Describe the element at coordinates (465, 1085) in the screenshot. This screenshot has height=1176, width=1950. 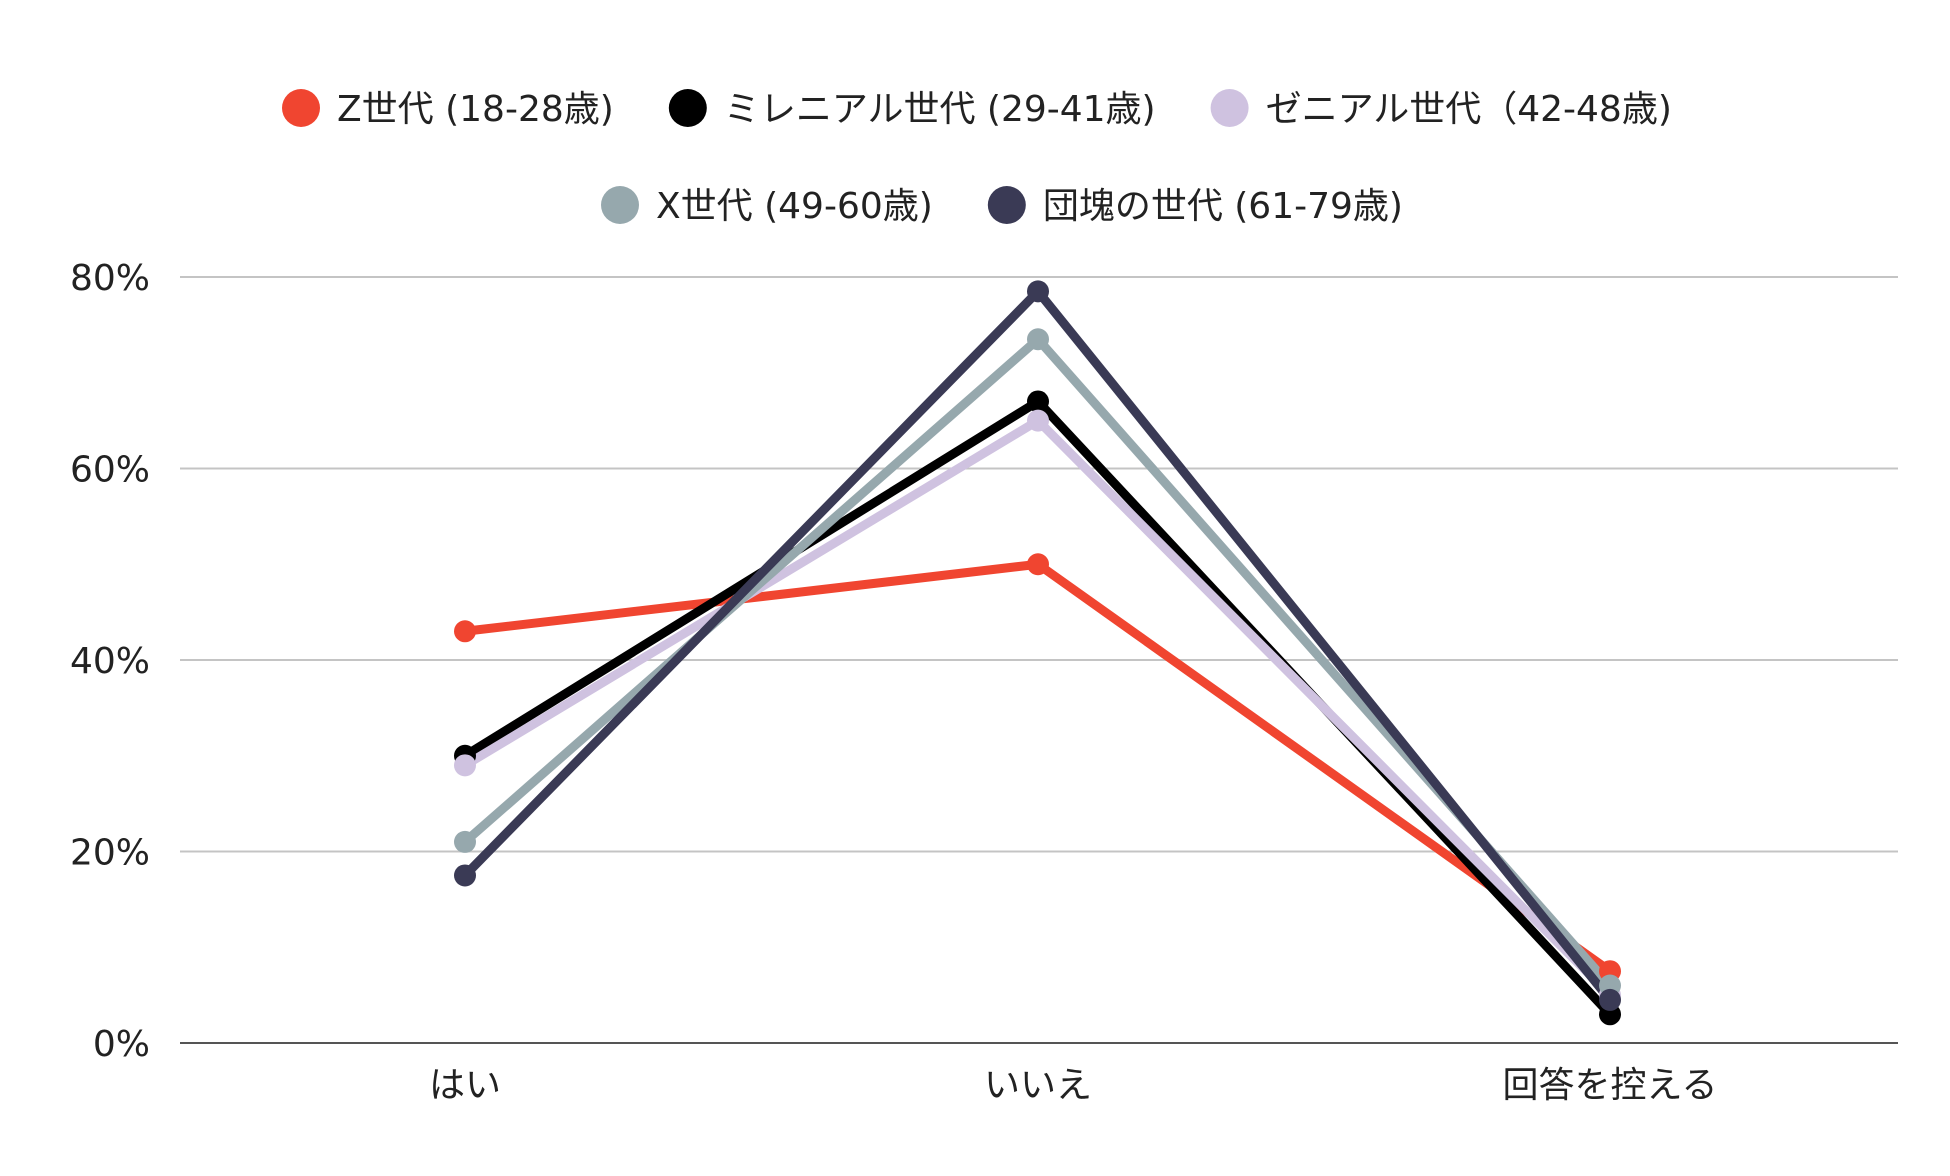
I see `x-tick-label: はい` at that location.